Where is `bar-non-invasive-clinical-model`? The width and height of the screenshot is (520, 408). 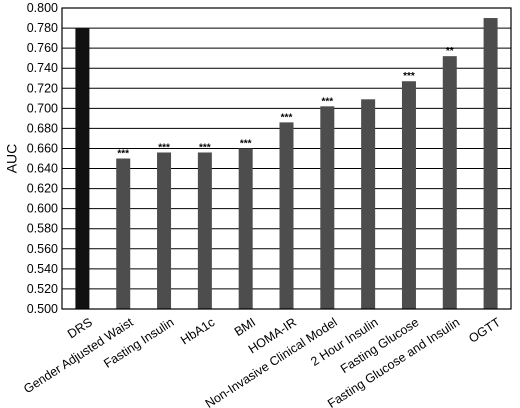 bar-non-invasive-clinical-model is located at coordinates (327, 208).